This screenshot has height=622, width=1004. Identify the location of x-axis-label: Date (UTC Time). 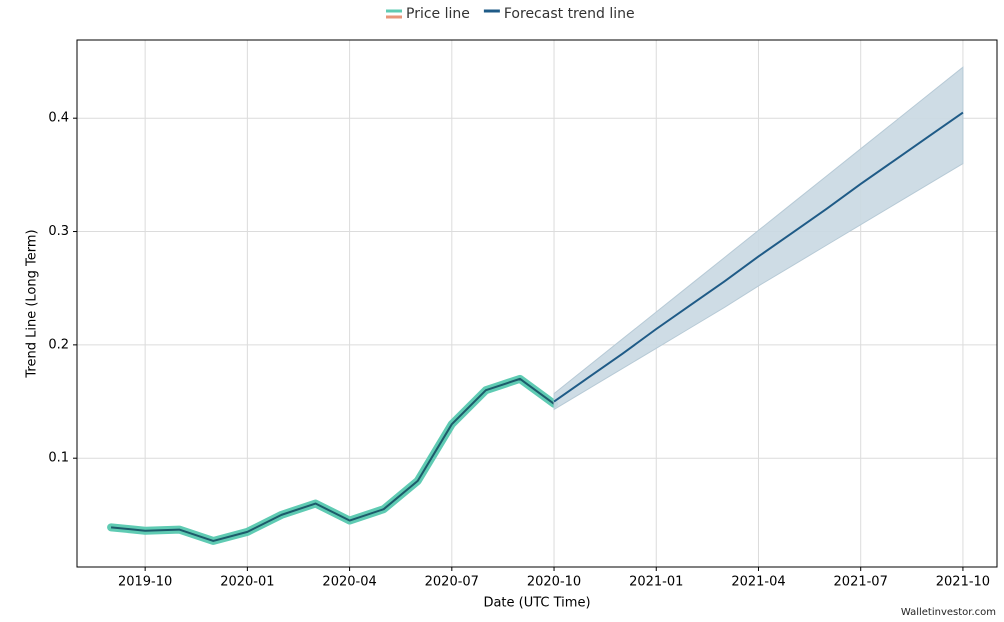
(536, 603).